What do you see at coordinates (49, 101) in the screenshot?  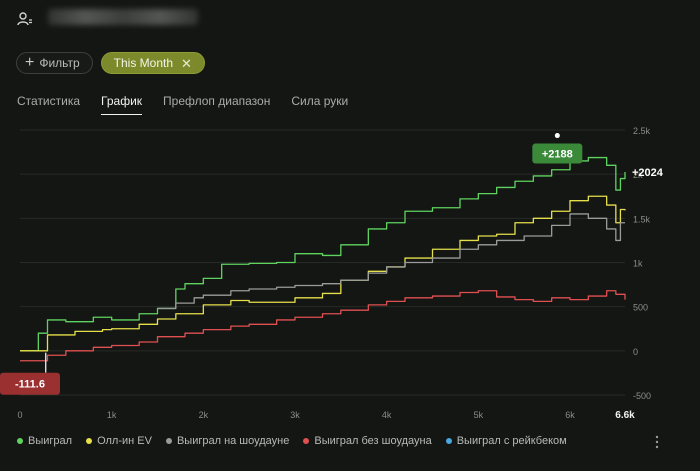 I see `tab-statistics: Статистика` at bounding box center [49, 101].